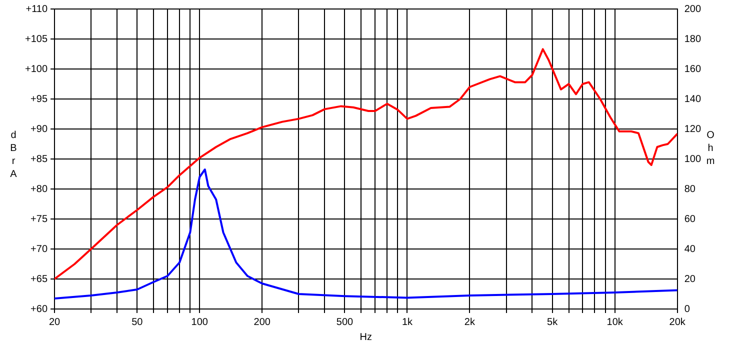 This screenshot has height=343, width=730. Describe the element at coordinates (690, 189) in the screenshot. I see `y2-tick-label: 80` at that location.